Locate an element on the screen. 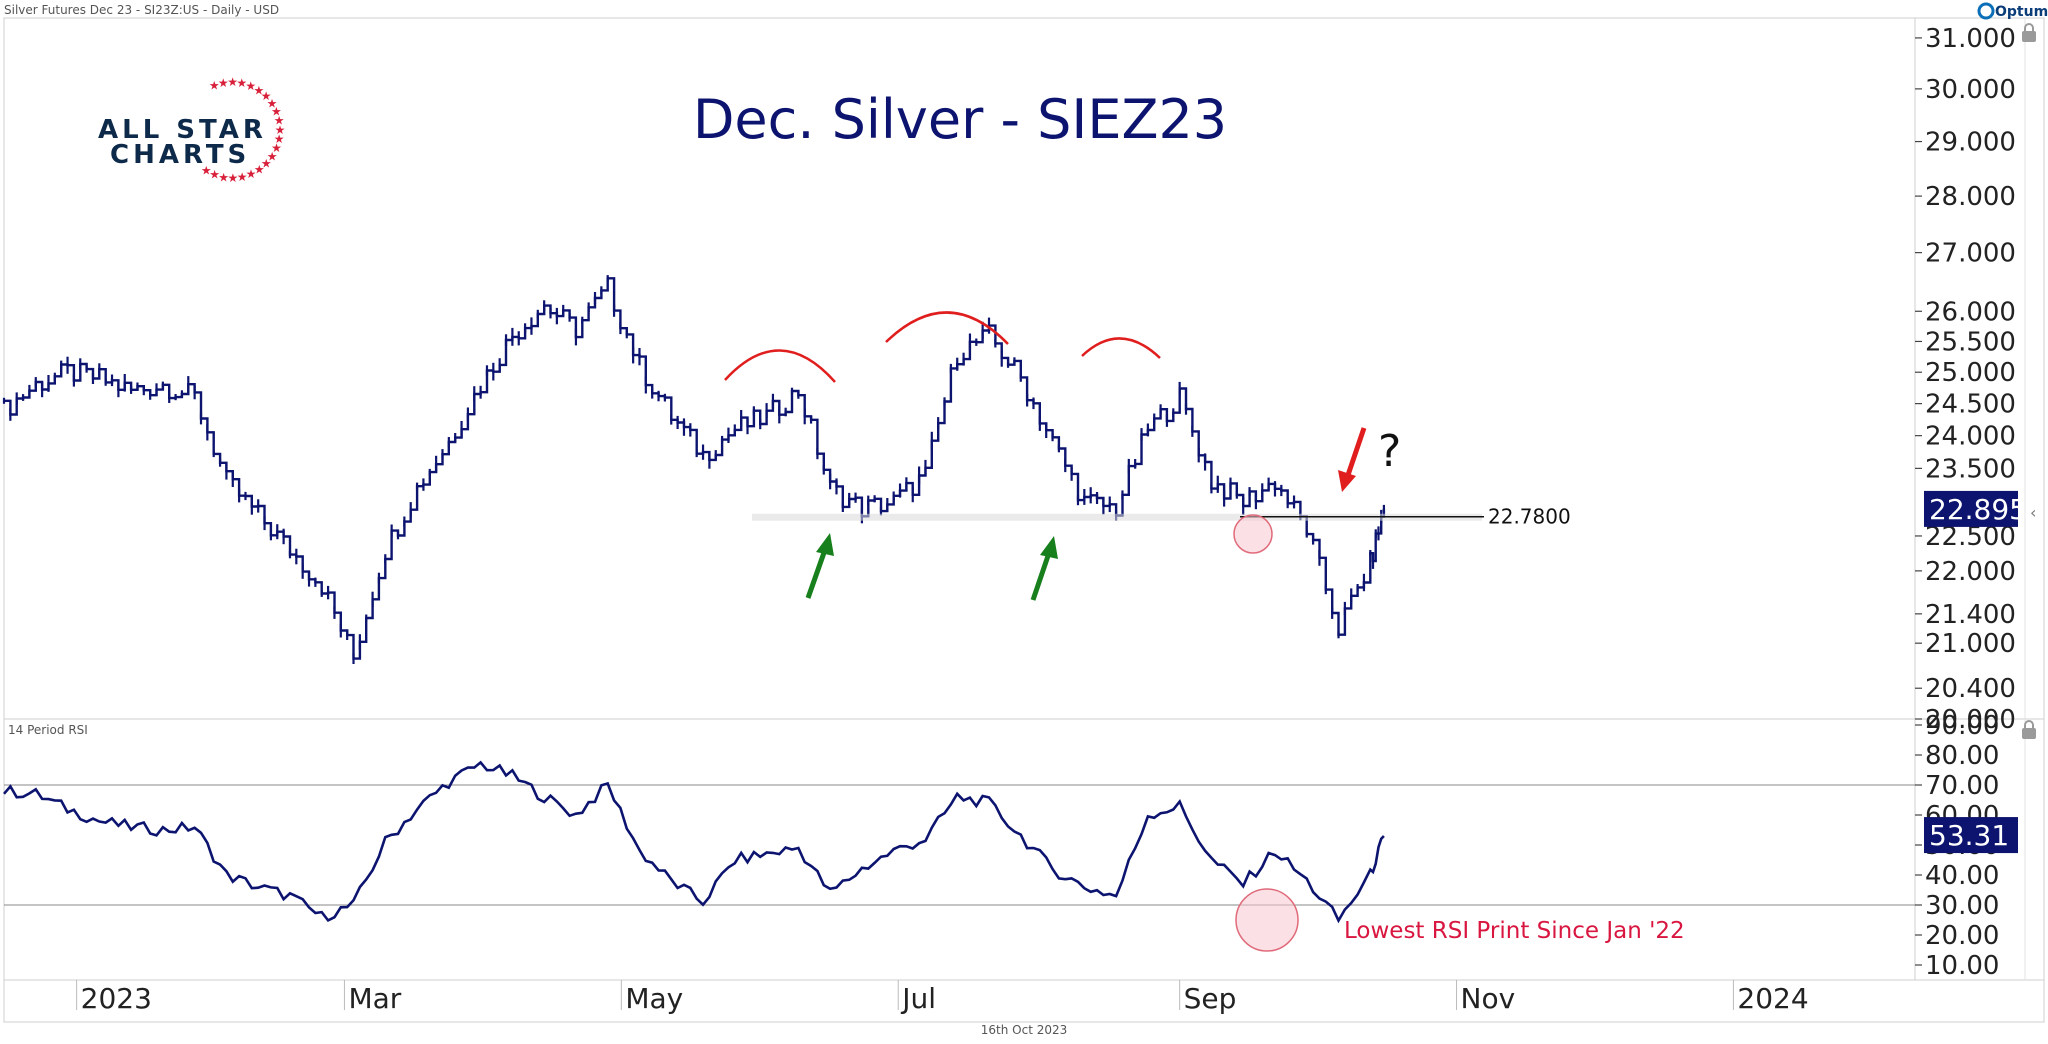 Image resolution: width=2048 pixels, height=1044 pixels. all-star-charts-logo: ★★★★★★★★★★★★★★★★★★★★★★ ALL STAR CHARTS is located at coordinates (191, 130).